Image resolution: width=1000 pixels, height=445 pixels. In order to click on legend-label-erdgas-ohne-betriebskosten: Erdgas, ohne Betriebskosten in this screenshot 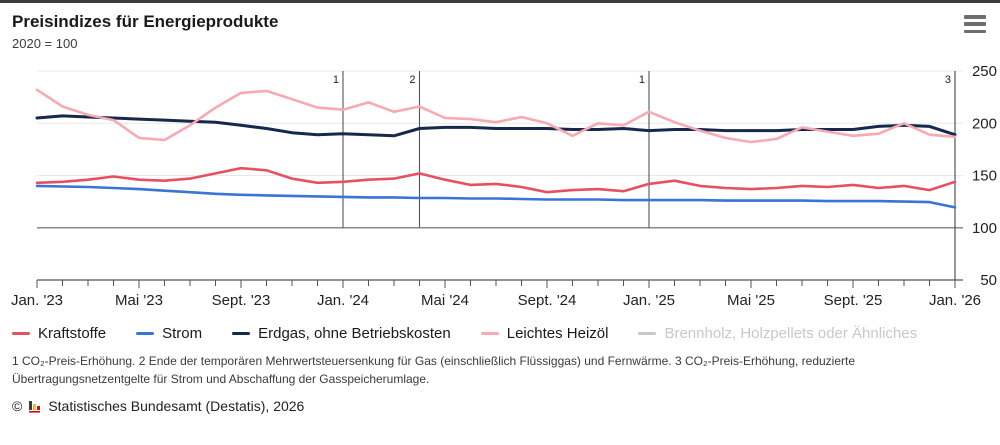, I will do `click(354, 334)`.